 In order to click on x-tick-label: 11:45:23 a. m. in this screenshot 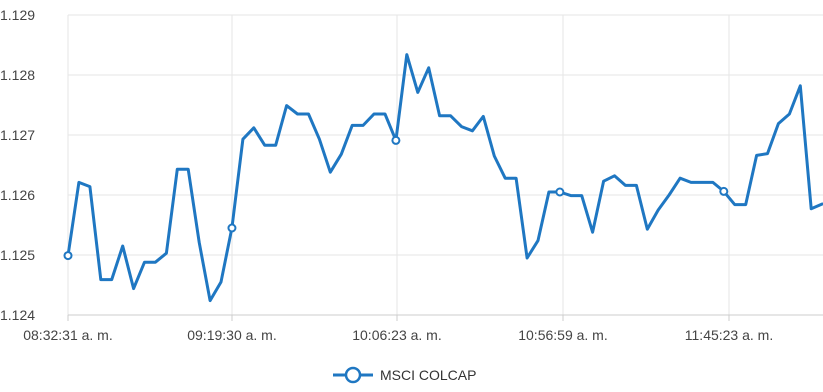, I will do `click(729, 335)`.